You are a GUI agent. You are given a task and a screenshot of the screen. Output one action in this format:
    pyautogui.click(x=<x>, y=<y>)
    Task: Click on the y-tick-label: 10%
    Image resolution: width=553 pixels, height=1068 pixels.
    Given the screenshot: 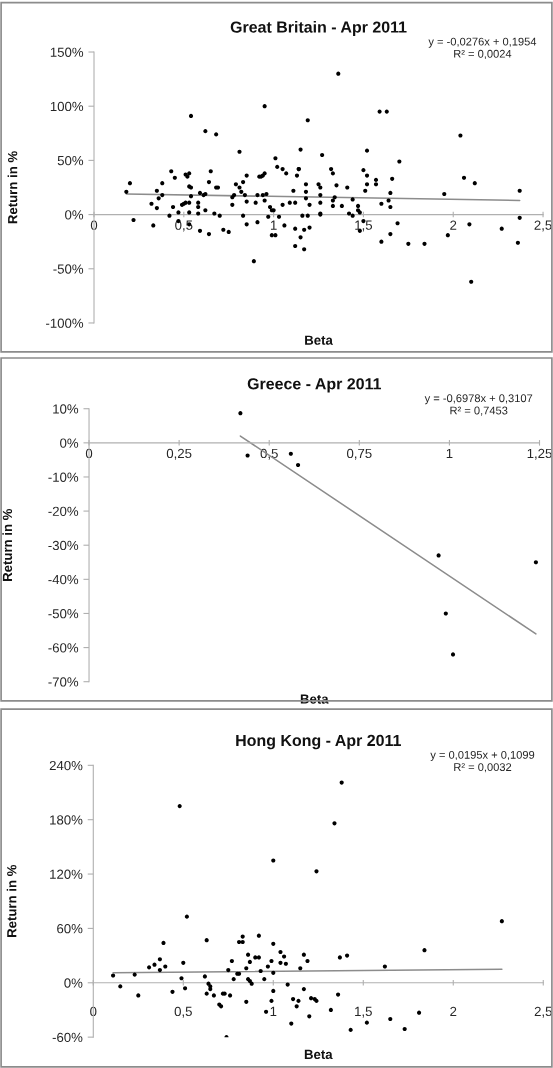 What is the action you would take?
    pyautogui.click(x=66, y=409)
    